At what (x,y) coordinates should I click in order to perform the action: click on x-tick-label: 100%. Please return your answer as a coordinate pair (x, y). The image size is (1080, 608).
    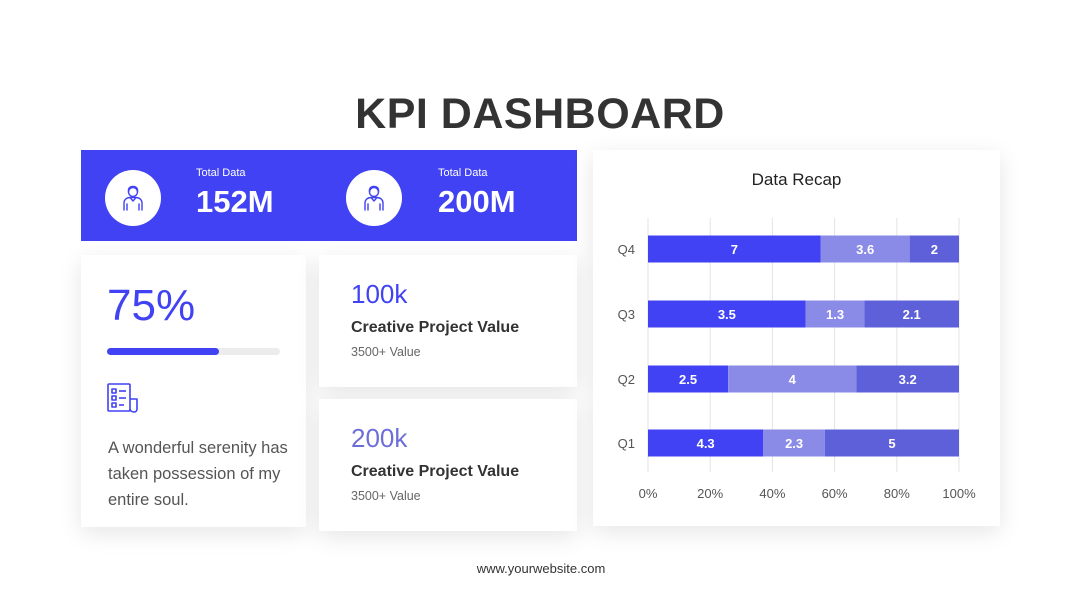
    Looking at the image, I should click on (959, 493).